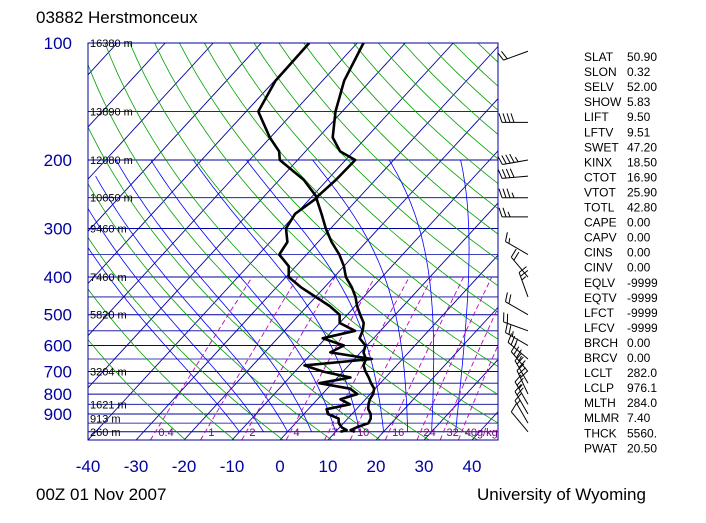 Image resolution: width=706 pixels, height=523 pixels. What do you see at coordinates (600, 298) in the screenshot?
I see `index-name: EQTV` at bounding box center [600, 298].